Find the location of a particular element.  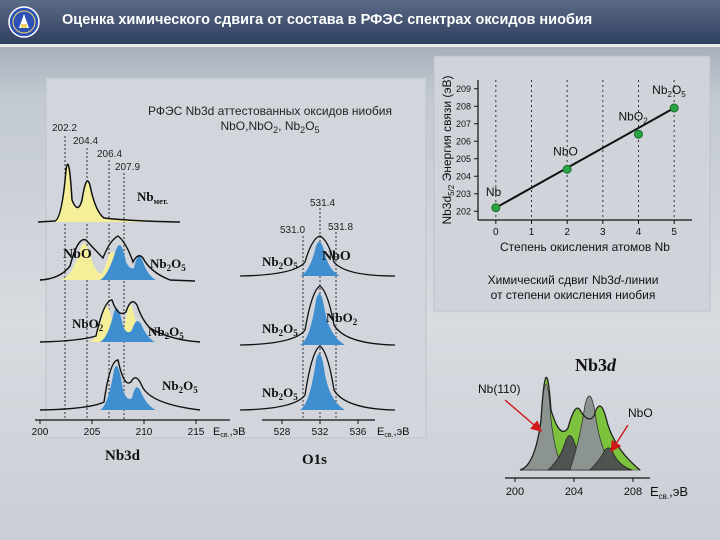

o1s-row3-label-a: Nb2O5 is located at coordinates (280, 393).